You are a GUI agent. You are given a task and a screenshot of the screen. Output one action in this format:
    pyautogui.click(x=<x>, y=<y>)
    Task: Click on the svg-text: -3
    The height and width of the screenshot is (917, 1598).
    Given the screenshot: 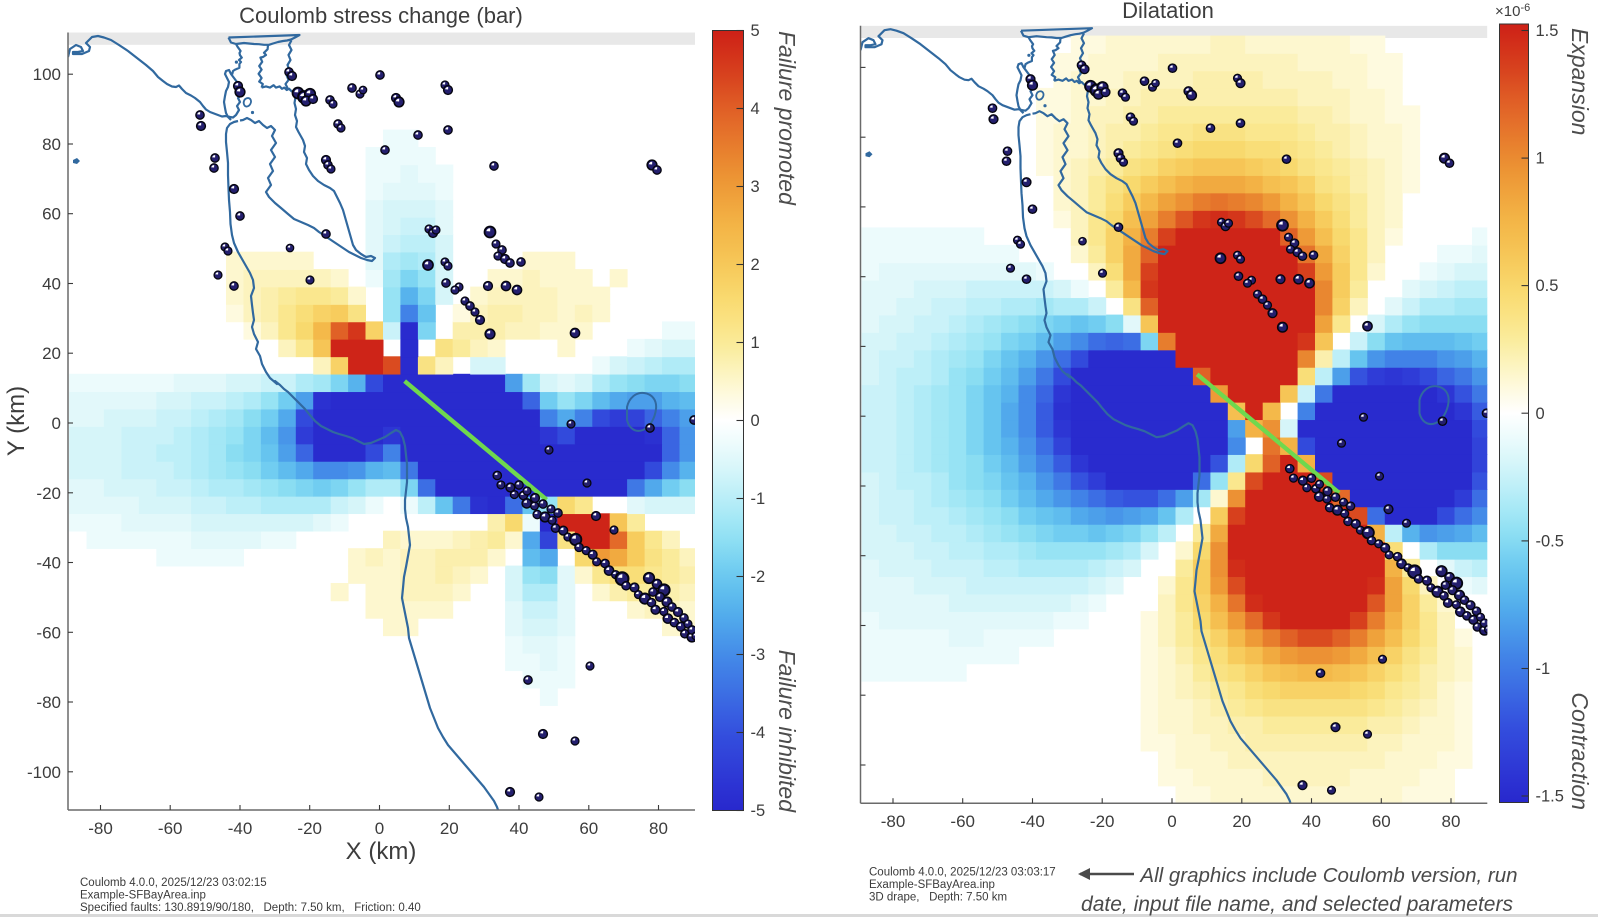 What is the action you would take?
    pyautogui.click(x=758, y=655)
    